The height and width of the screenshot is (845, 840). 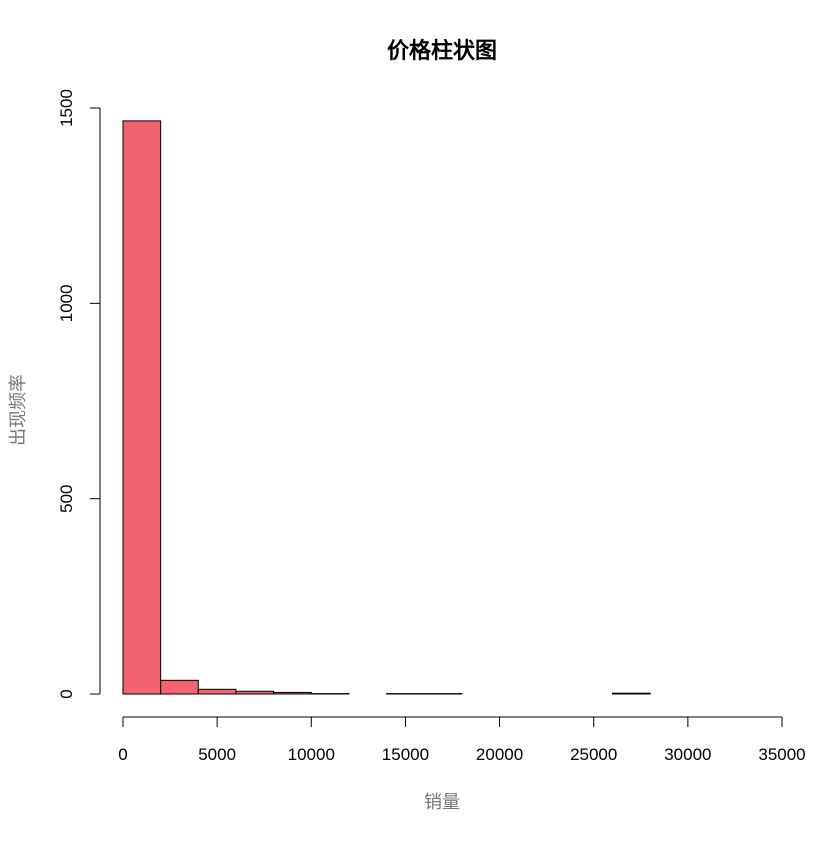 I want to click on x-axis-title: 销量, so click(x=442, y=802).